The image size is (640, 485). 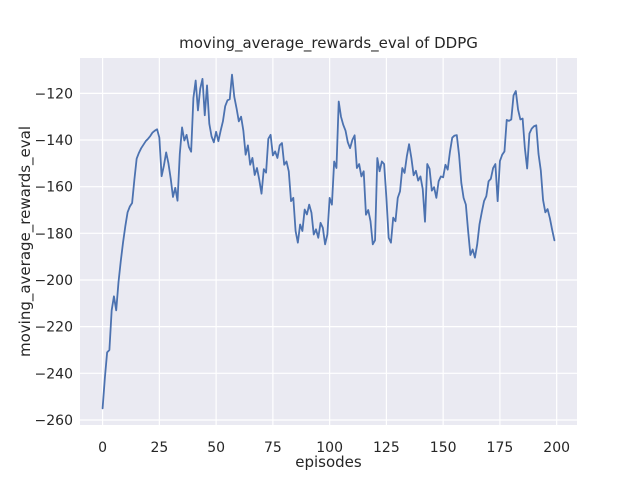 I want to click on x-tick-label: 175, so click(x=500, y=448).